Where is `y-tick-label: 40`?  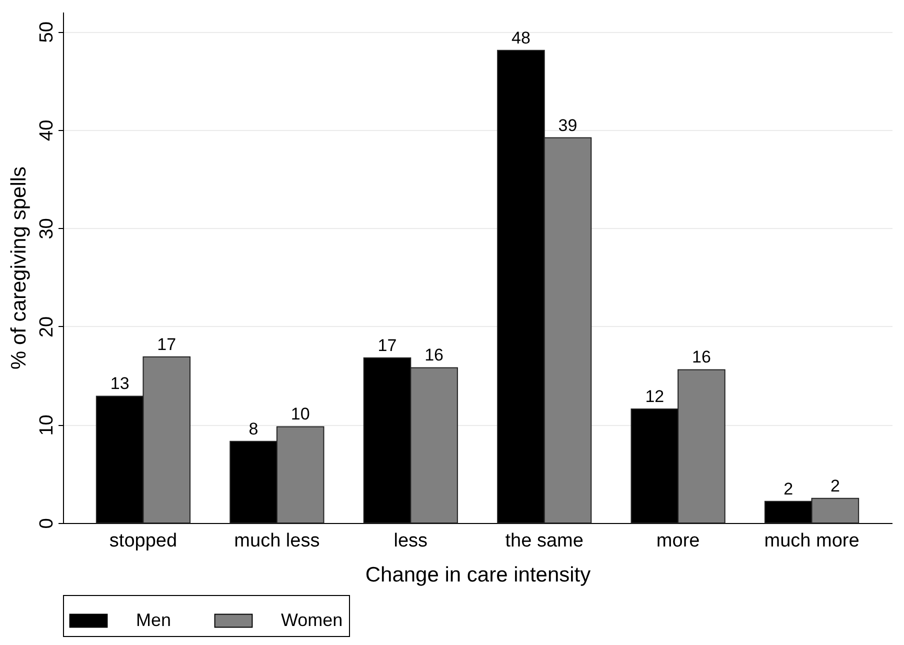
y-tick-label: 40 is located at coordinates (47, 130).